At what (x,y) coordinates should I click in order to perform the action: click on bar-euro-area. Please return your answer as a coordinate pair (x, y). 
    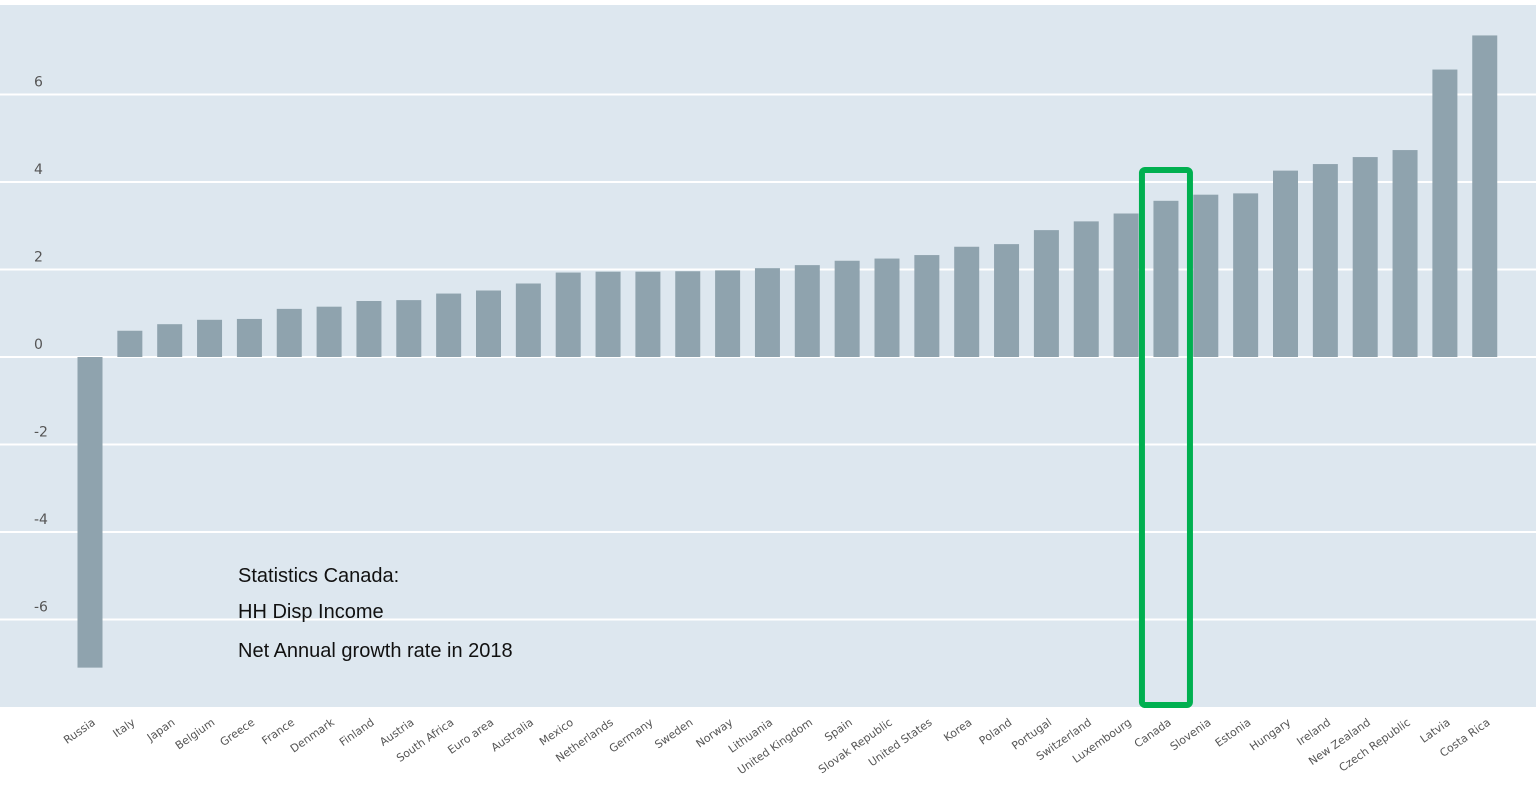
    Looking at the image, I should click on (488, 323).